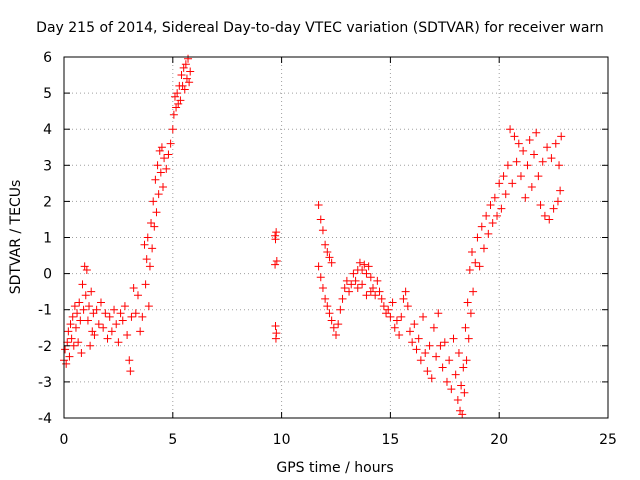  I want to click on y-tick-label: -2, so click(45, 347).